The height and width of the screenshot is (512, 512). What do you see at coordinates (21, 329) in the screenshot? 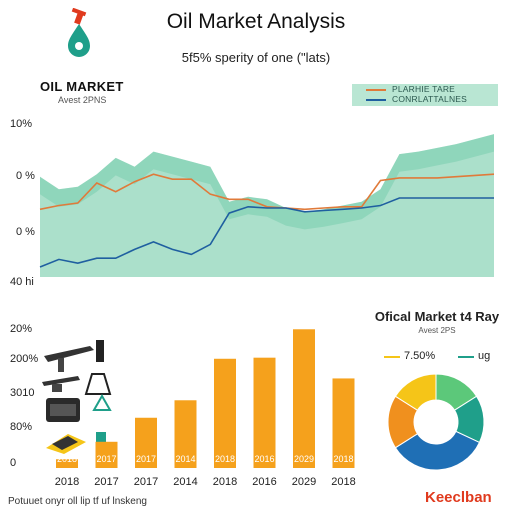
I see `y-tick-label: 20%` at bounding box center [21, 329].